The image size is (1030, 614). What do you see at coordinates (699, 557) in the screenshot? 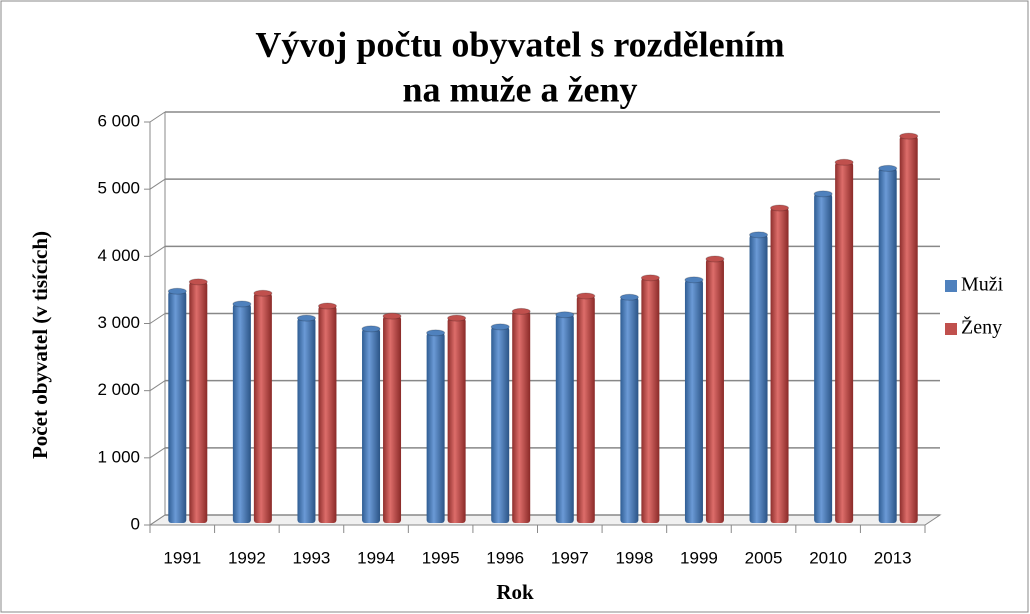
I see `x-tick-label: 1999` at bounding box center [699, 557].